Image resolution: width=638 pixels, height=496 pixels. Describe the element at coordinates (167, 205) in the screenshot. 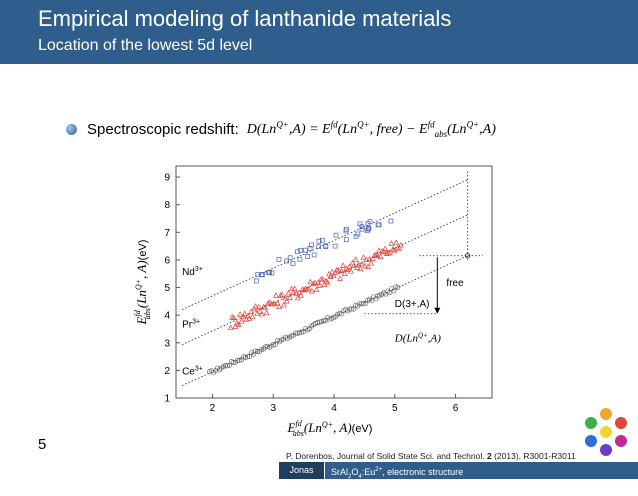

I see `y-tick-label: 8` at that location.